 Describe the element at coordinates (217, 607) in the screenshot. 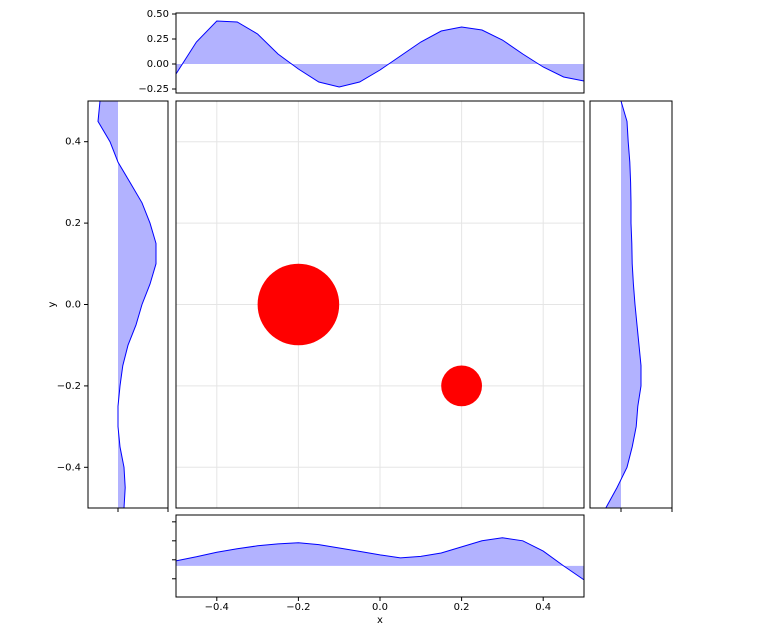

I see `x-tick-label: −0.4` at that location.